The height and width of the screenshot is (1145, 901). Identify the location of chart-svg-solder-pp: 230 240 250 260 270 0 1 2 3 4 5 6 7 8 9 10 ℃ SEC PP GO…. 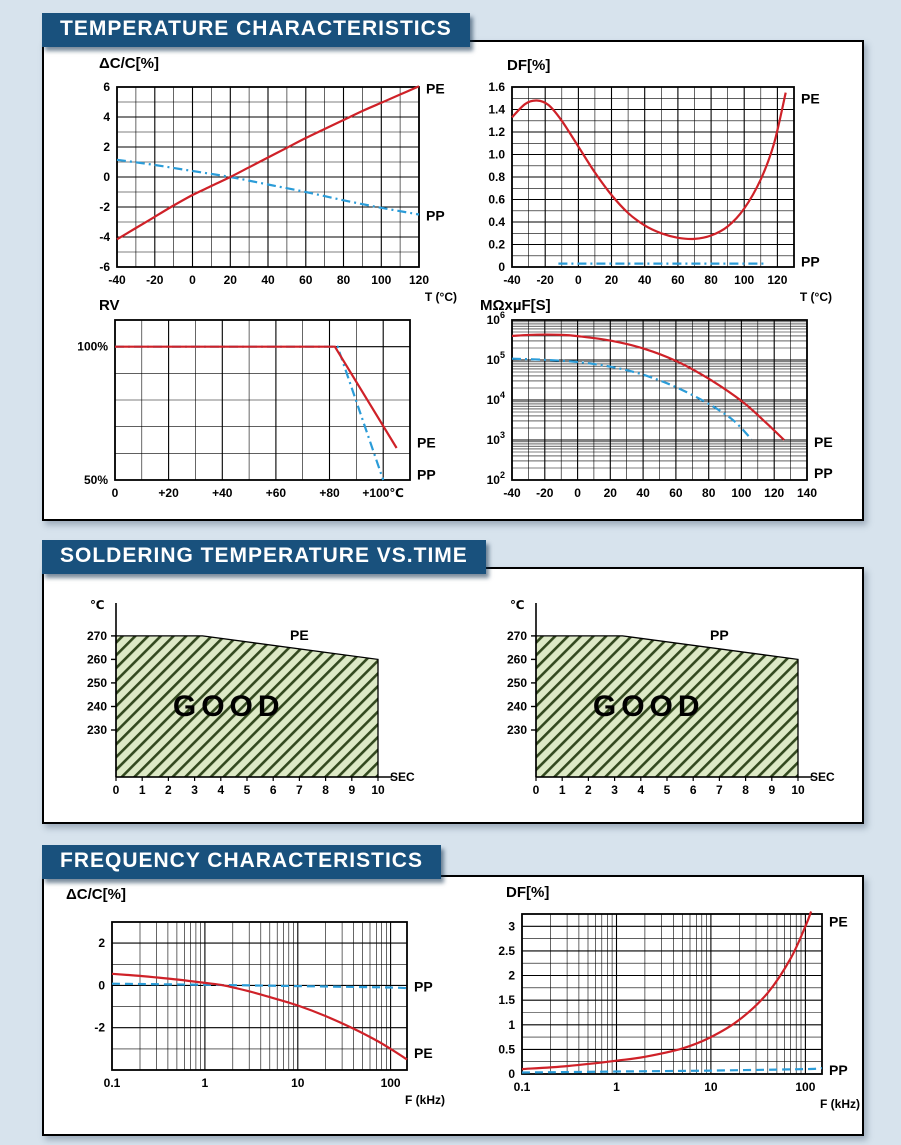
(671, 697).